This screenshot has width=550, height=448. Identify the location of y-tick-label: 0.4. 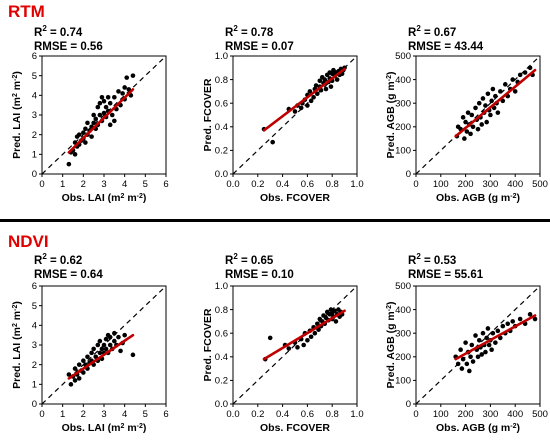
(221, 127).